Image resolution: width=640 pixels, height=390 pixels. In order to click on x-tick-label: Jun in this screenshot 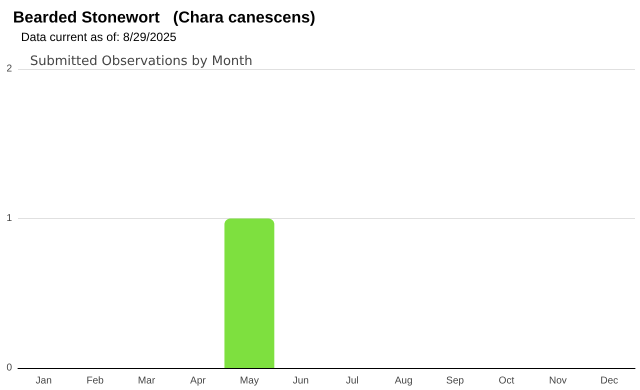, I will do `click(300, 381)`.